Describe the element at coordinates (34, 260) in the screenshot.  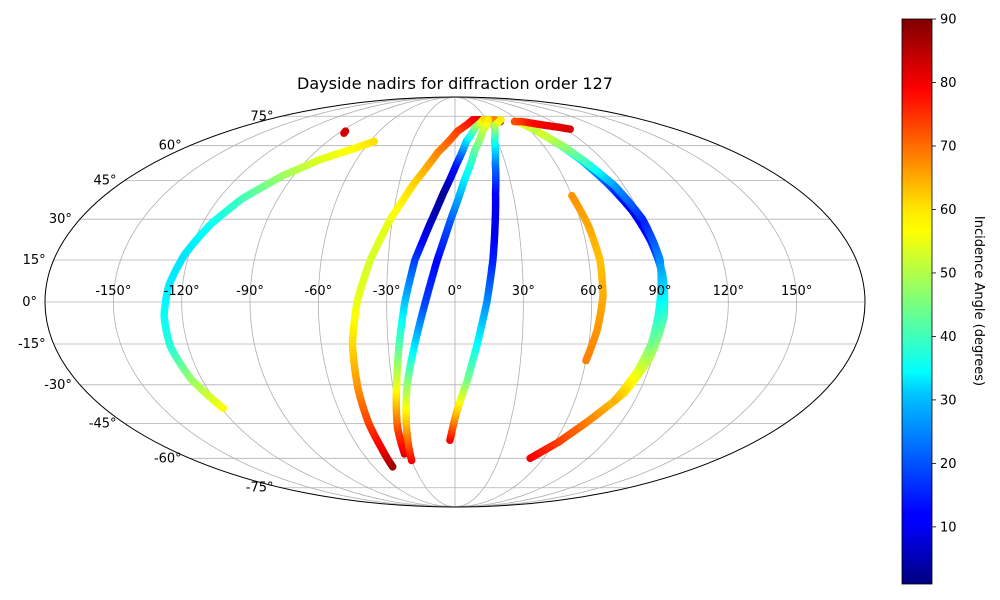
I see `latitude-tick-label: 15°` at that location.